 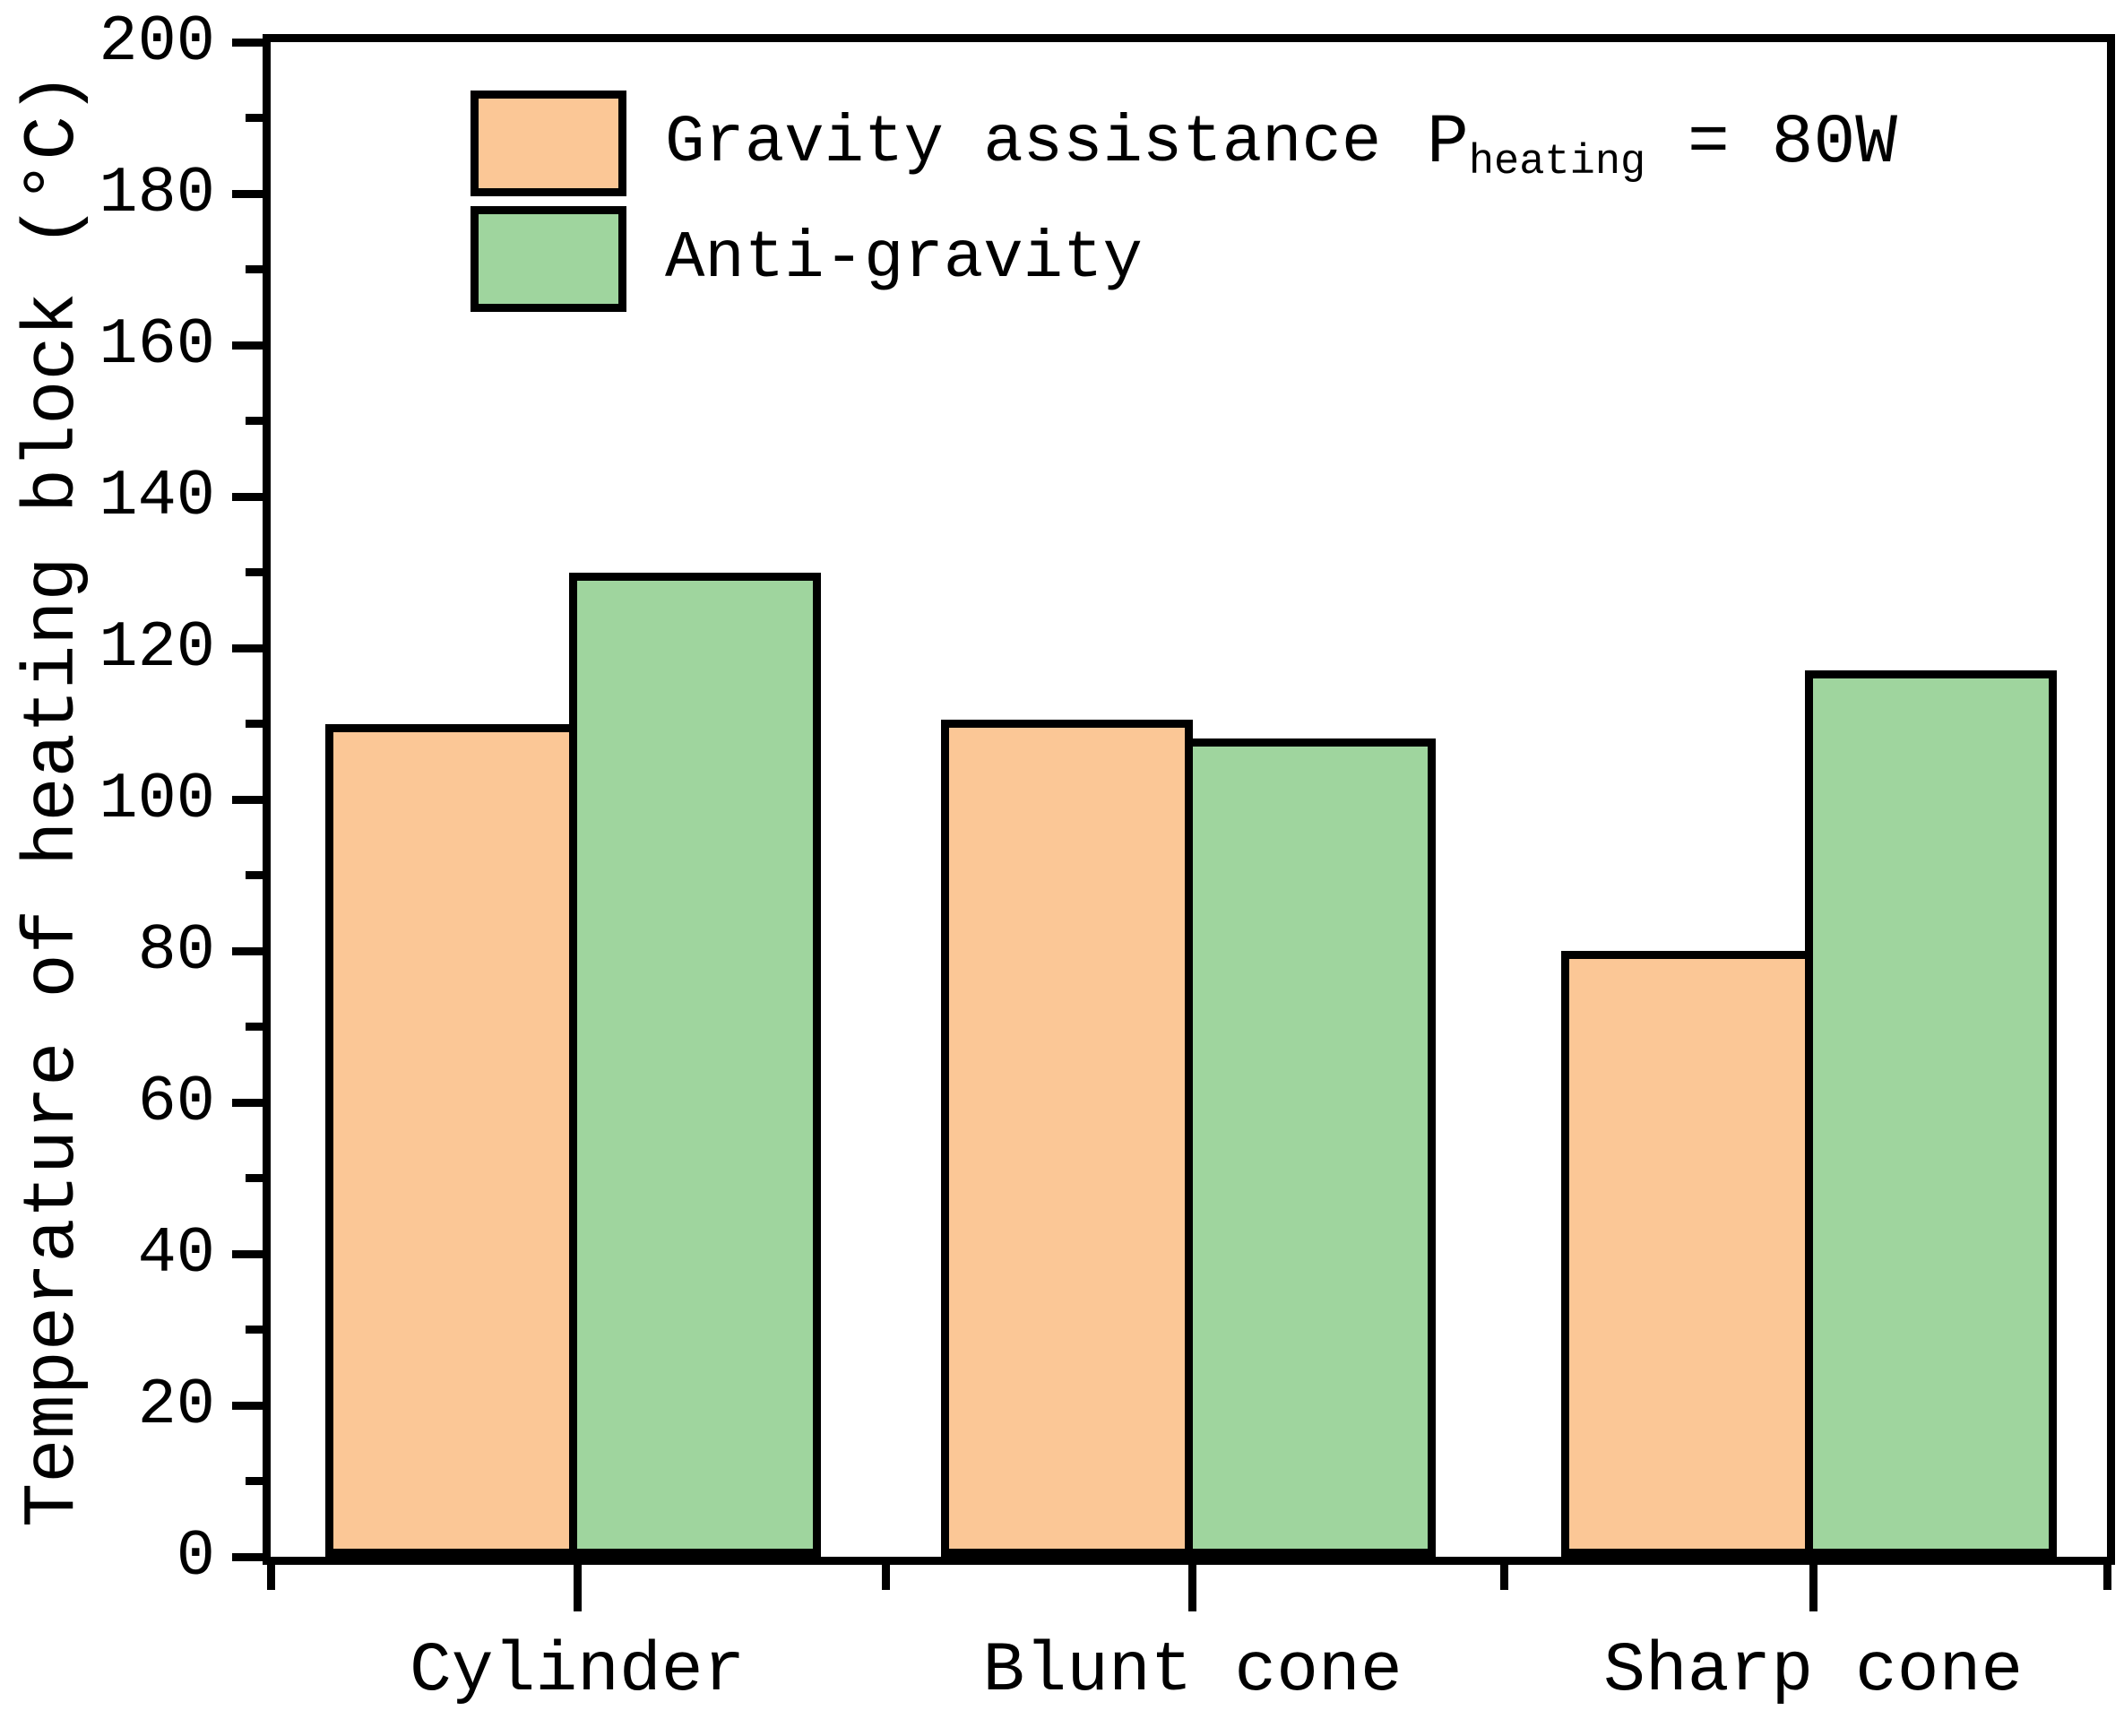 What do you see at coordinates (1066, 1138) in the screenshot?
I see `bar-gravity-assistance-blunt-cone` at bounding box center [1066, 1138].